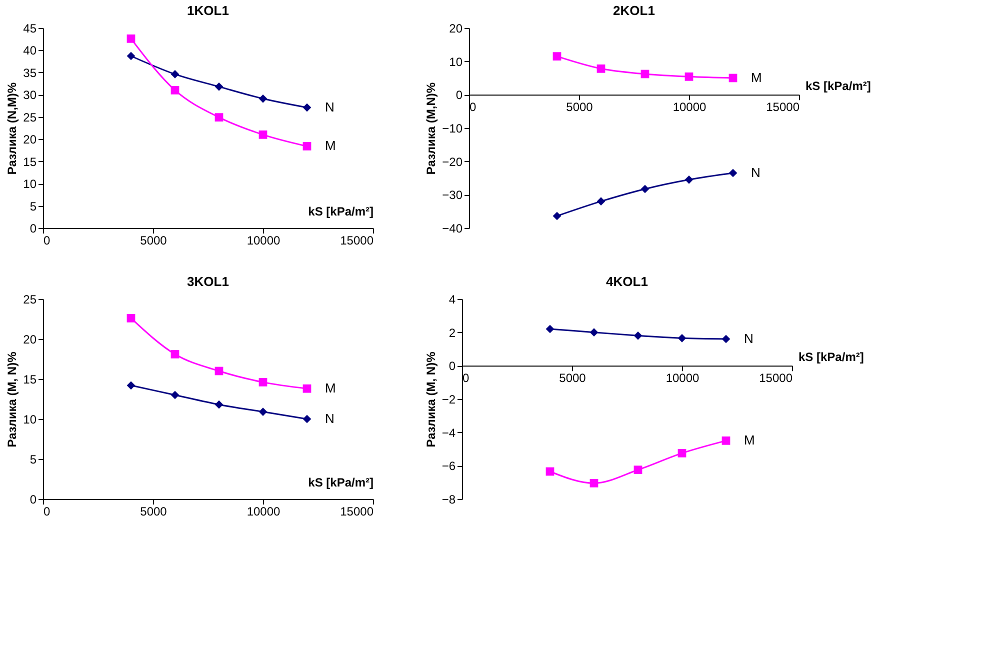 The image size is (994, 653). What do you see at coordinates (30, 73) in the screenshot?
I see `y-tick-label: 35` at bounding box center [30, 73].